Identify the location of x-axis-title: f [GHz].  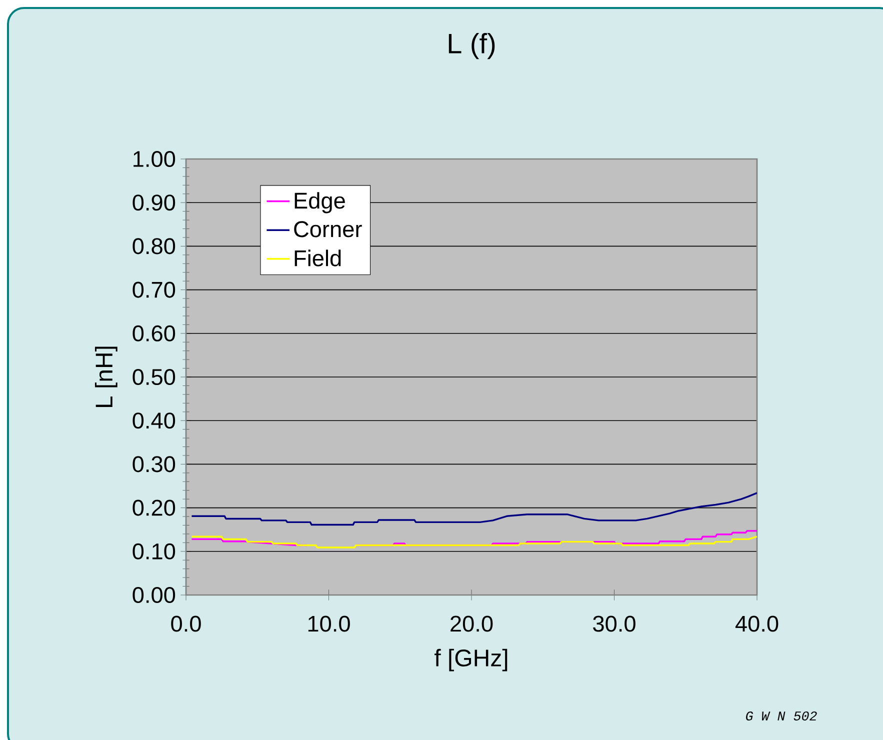
(471, 660).